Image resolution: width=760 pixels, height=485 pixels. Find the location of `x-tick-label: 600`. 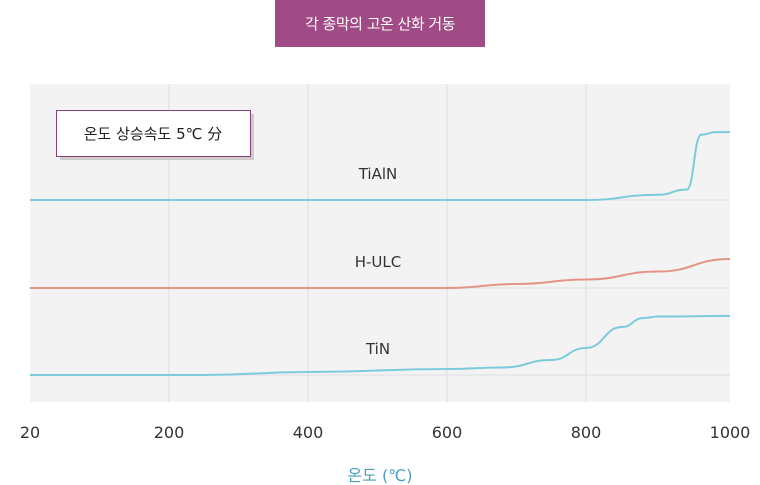

x-tick-label: 600 is located at coordinates (447, 432).